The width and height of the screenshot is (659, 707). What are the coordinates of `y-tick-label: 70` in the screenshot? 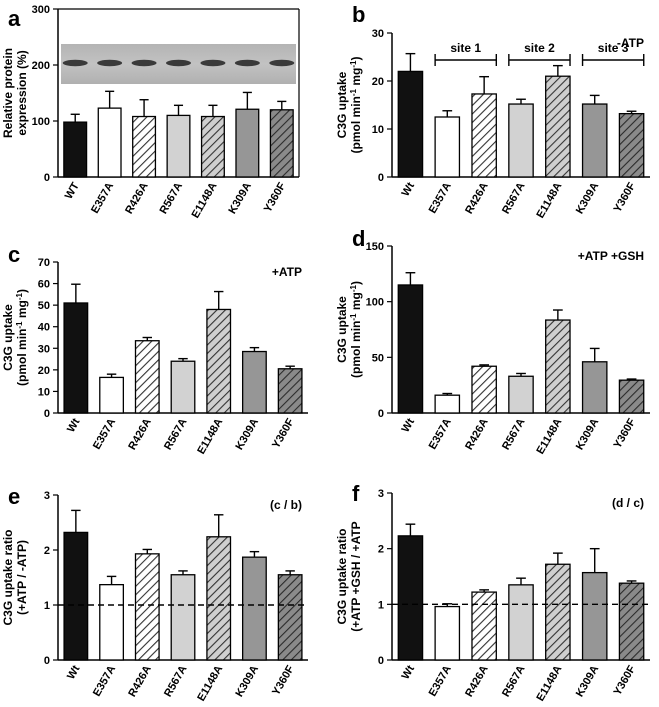 It's located at (44, 263).